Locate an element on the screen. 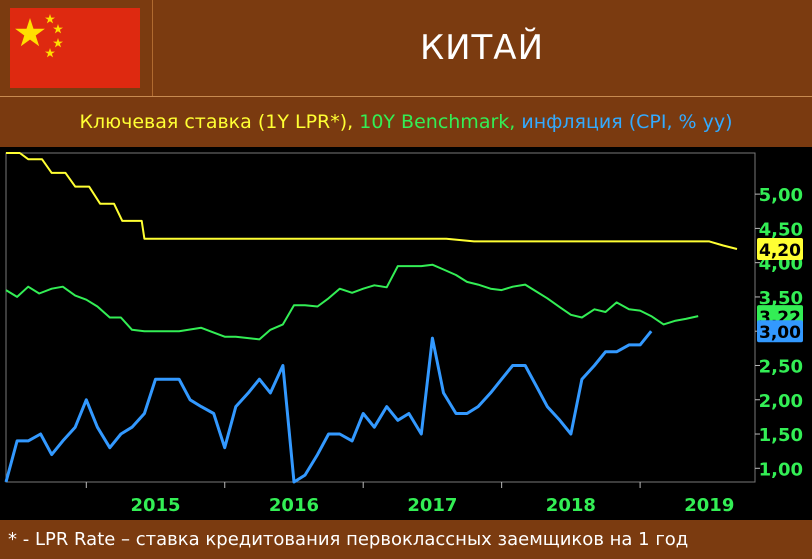 This screenshot has height=559, width=812. subtitle-cpi: инфляция (CPI, % yy) is located at coordinates (627, 122).